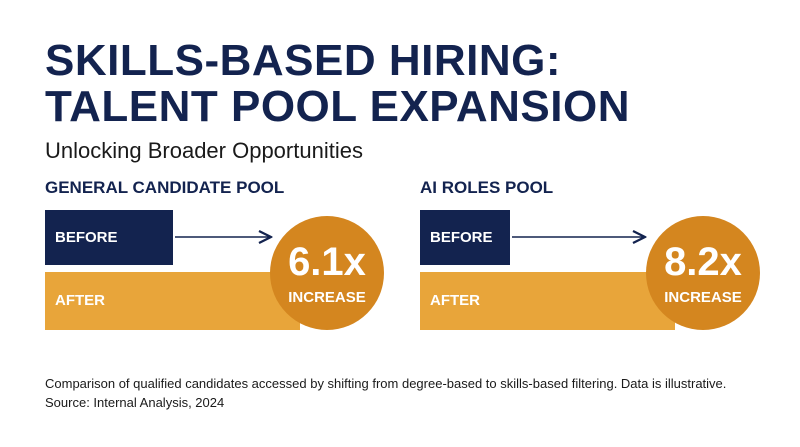 Image resolution: width=800 pixels, height=447 pixels. I want to click on title-line: TALENT POOL EXPANSION, so click(337, 106).